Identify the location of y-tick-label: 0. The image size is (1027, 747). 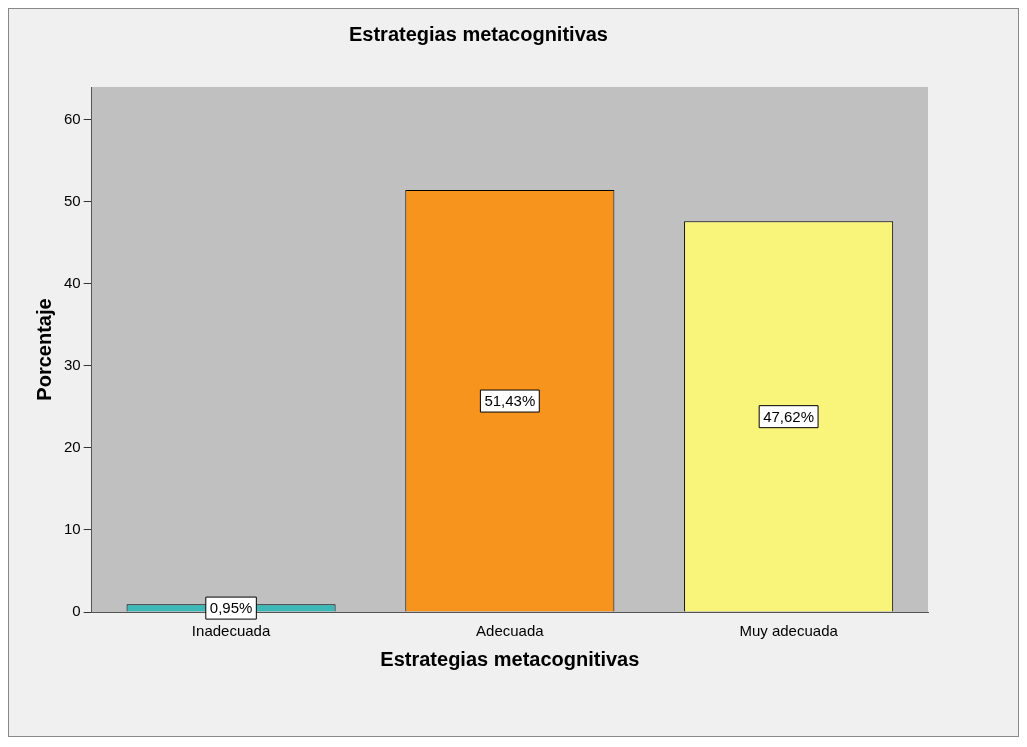
(76, 611).